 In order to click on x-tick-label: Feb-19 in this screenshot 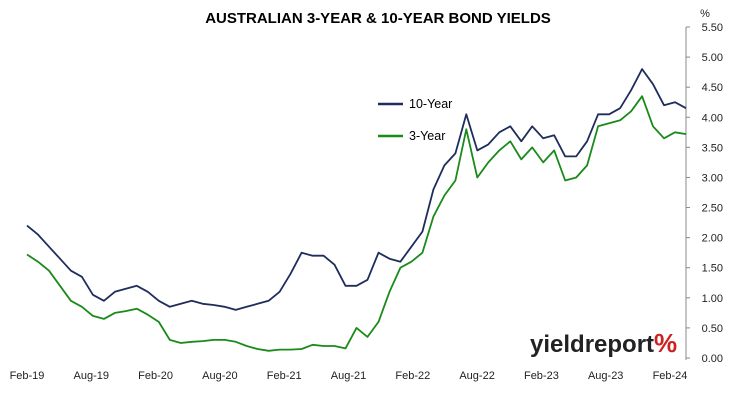, I will do `click(27, 376)`.